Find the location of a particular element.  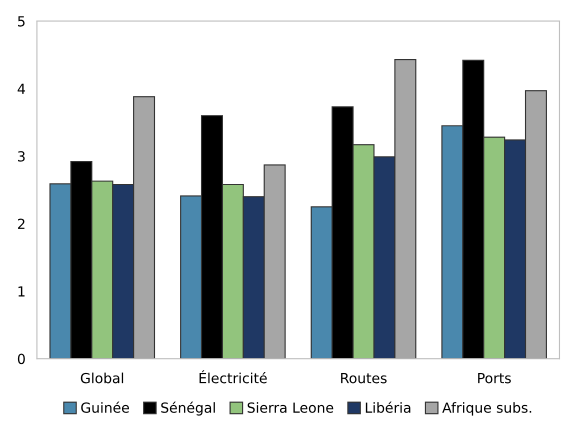

y-tick-label: 4 is located at coordinates (22, 89).